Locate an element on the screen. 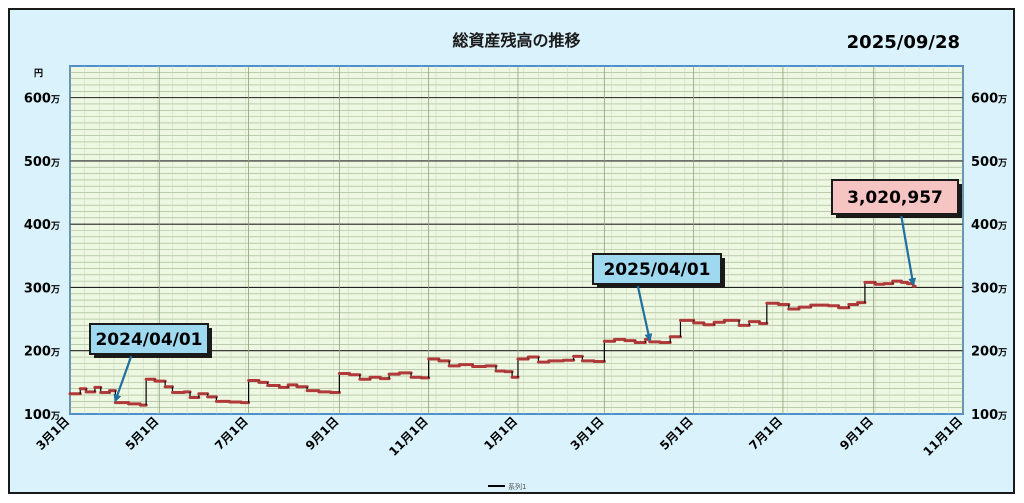  legend-label: 系列1 is located at coordinates (517, 486).